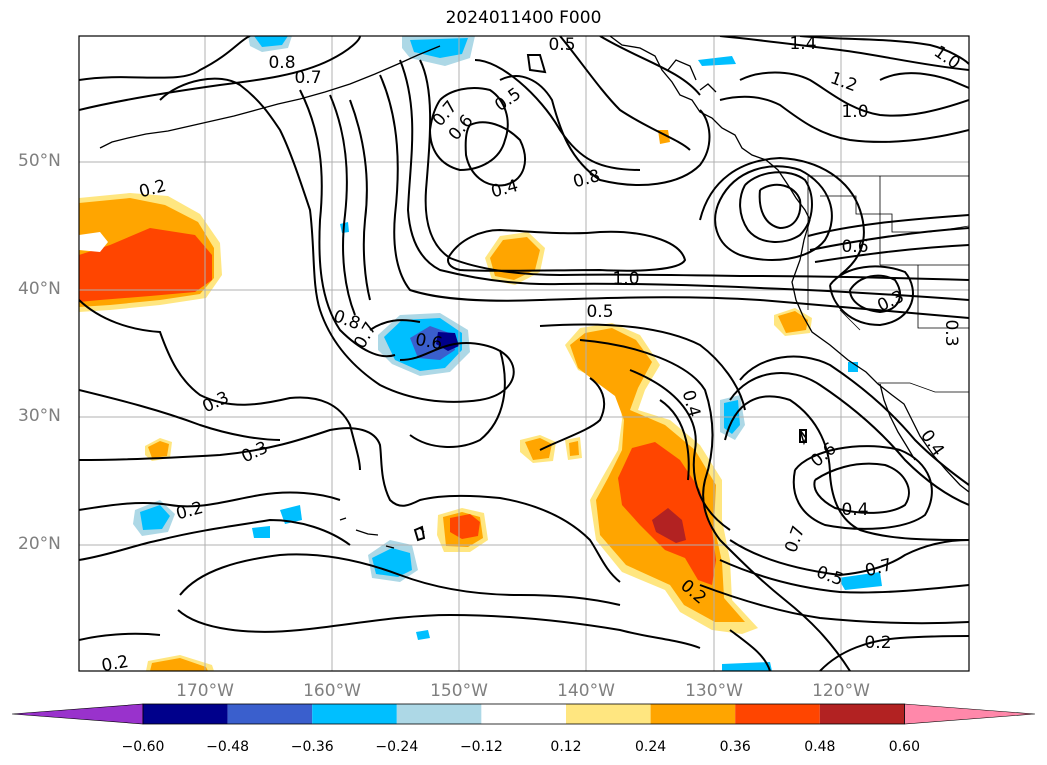  Describe the element at coordinates (459, 691) in the screenshot. I see `lon-label: 150°W` at that location.